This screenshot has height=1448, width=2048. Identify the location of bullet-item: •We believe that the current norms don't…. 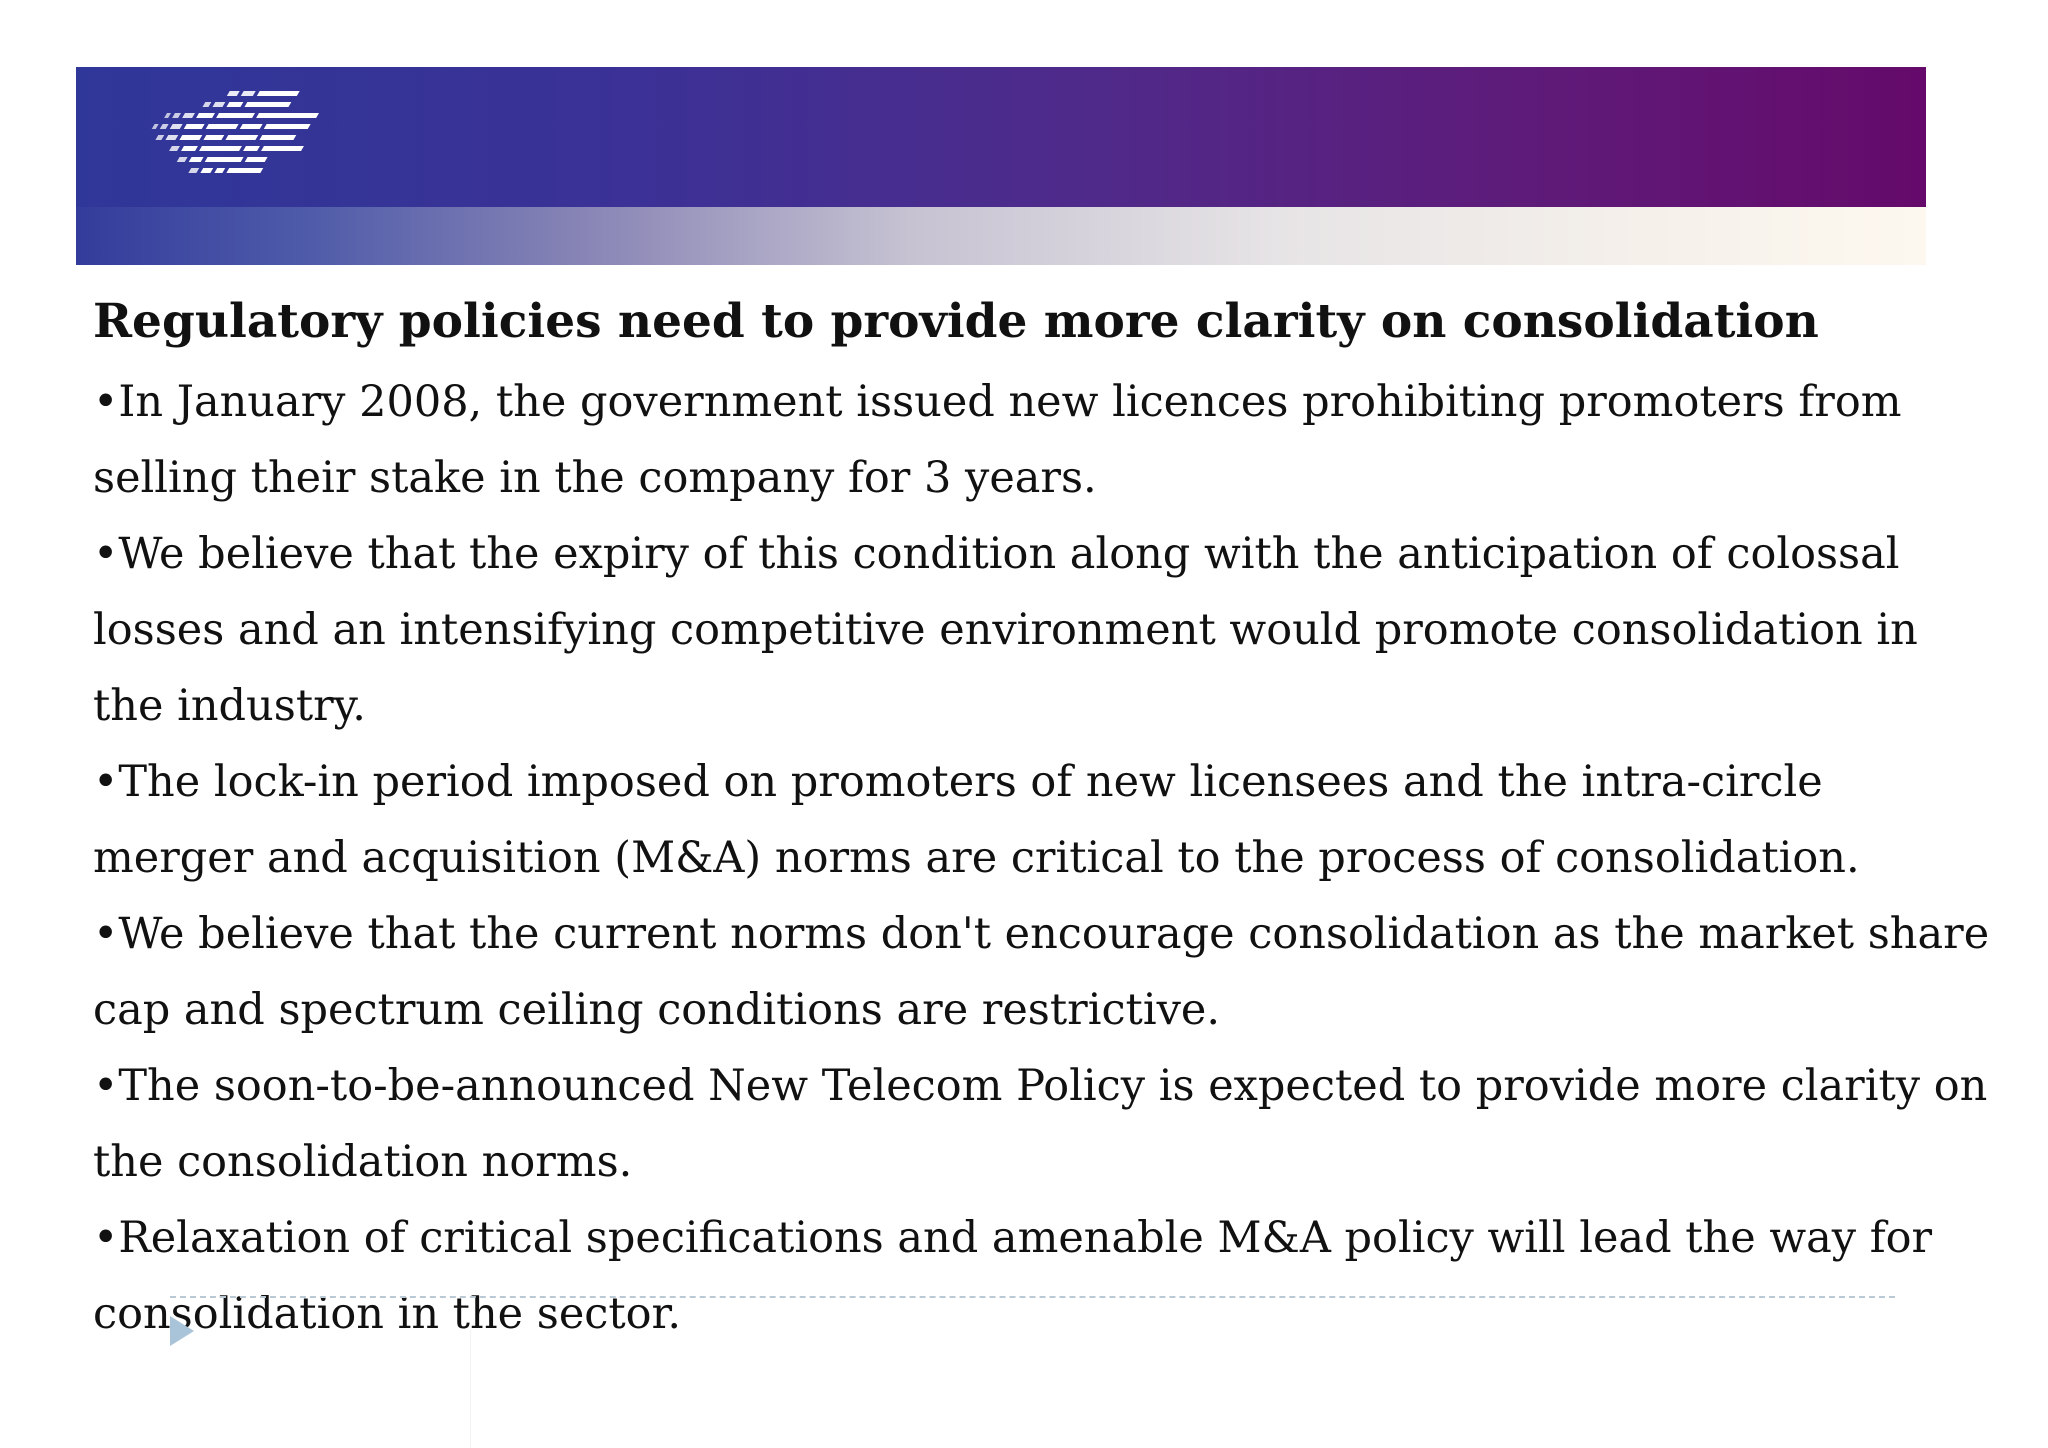
(1041, 972).